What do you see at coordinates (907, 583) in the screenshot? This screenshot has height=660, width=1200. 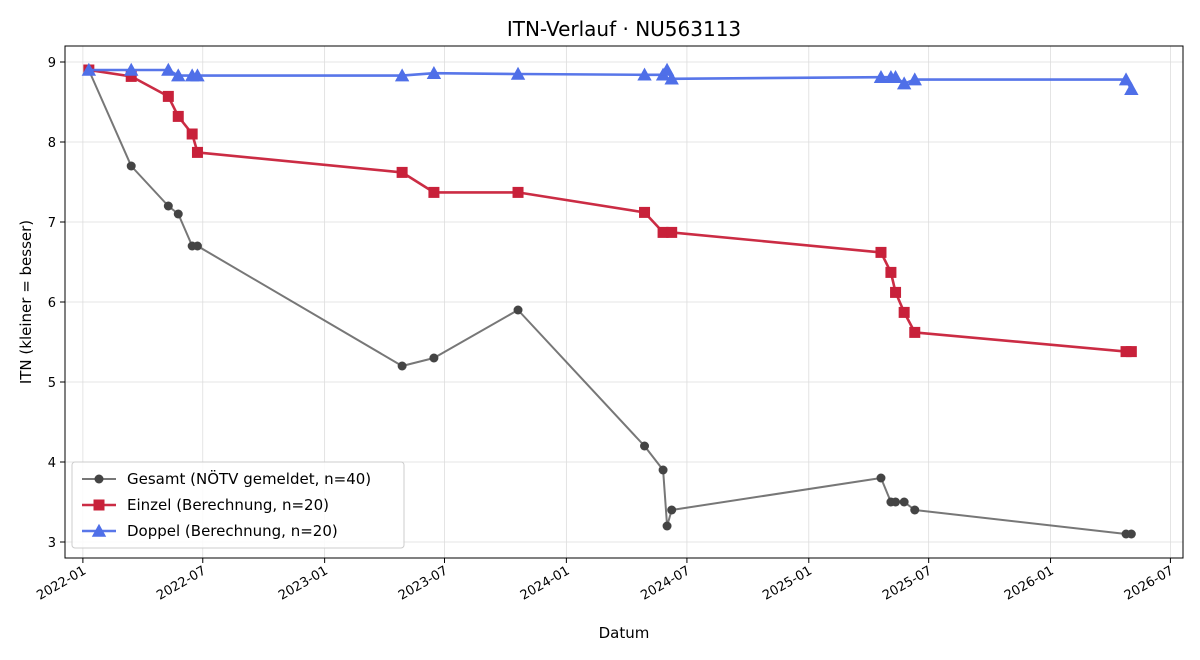 I see `x-tick-label: 2025-07` at bounding box center [907, 583].